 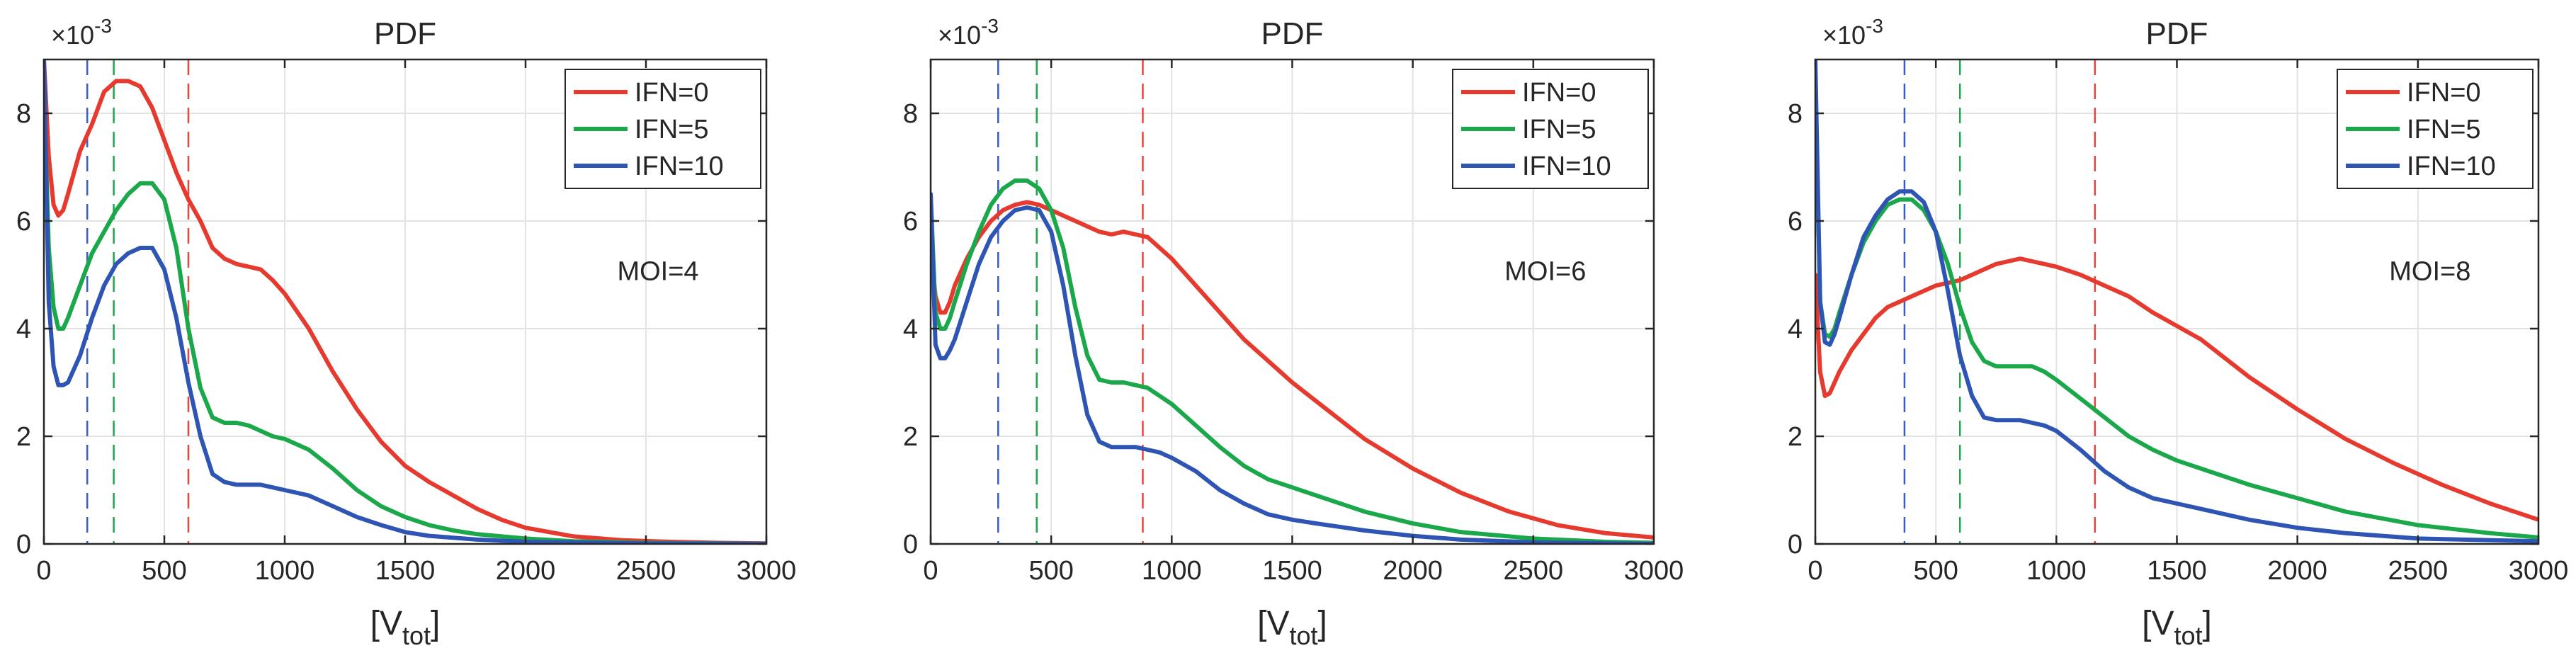 What do you see at coordinates (1545, 272) in the screenshot?
I see `moi-annotation: MOI=6` at bounding box center [1545, 272].